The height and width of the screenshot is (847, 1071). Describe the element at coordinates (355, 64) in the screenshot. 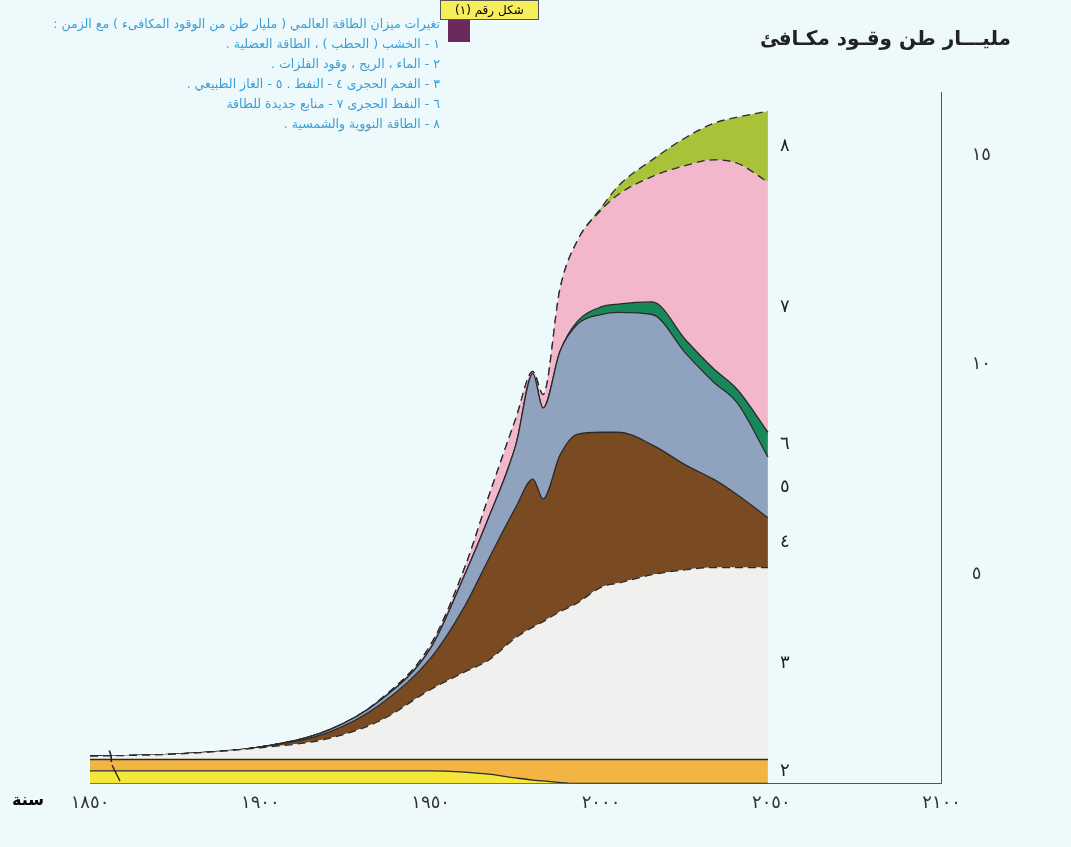

I see `text: ٢ - الماء ، الريح ، وقود الفلزات .` at that location.